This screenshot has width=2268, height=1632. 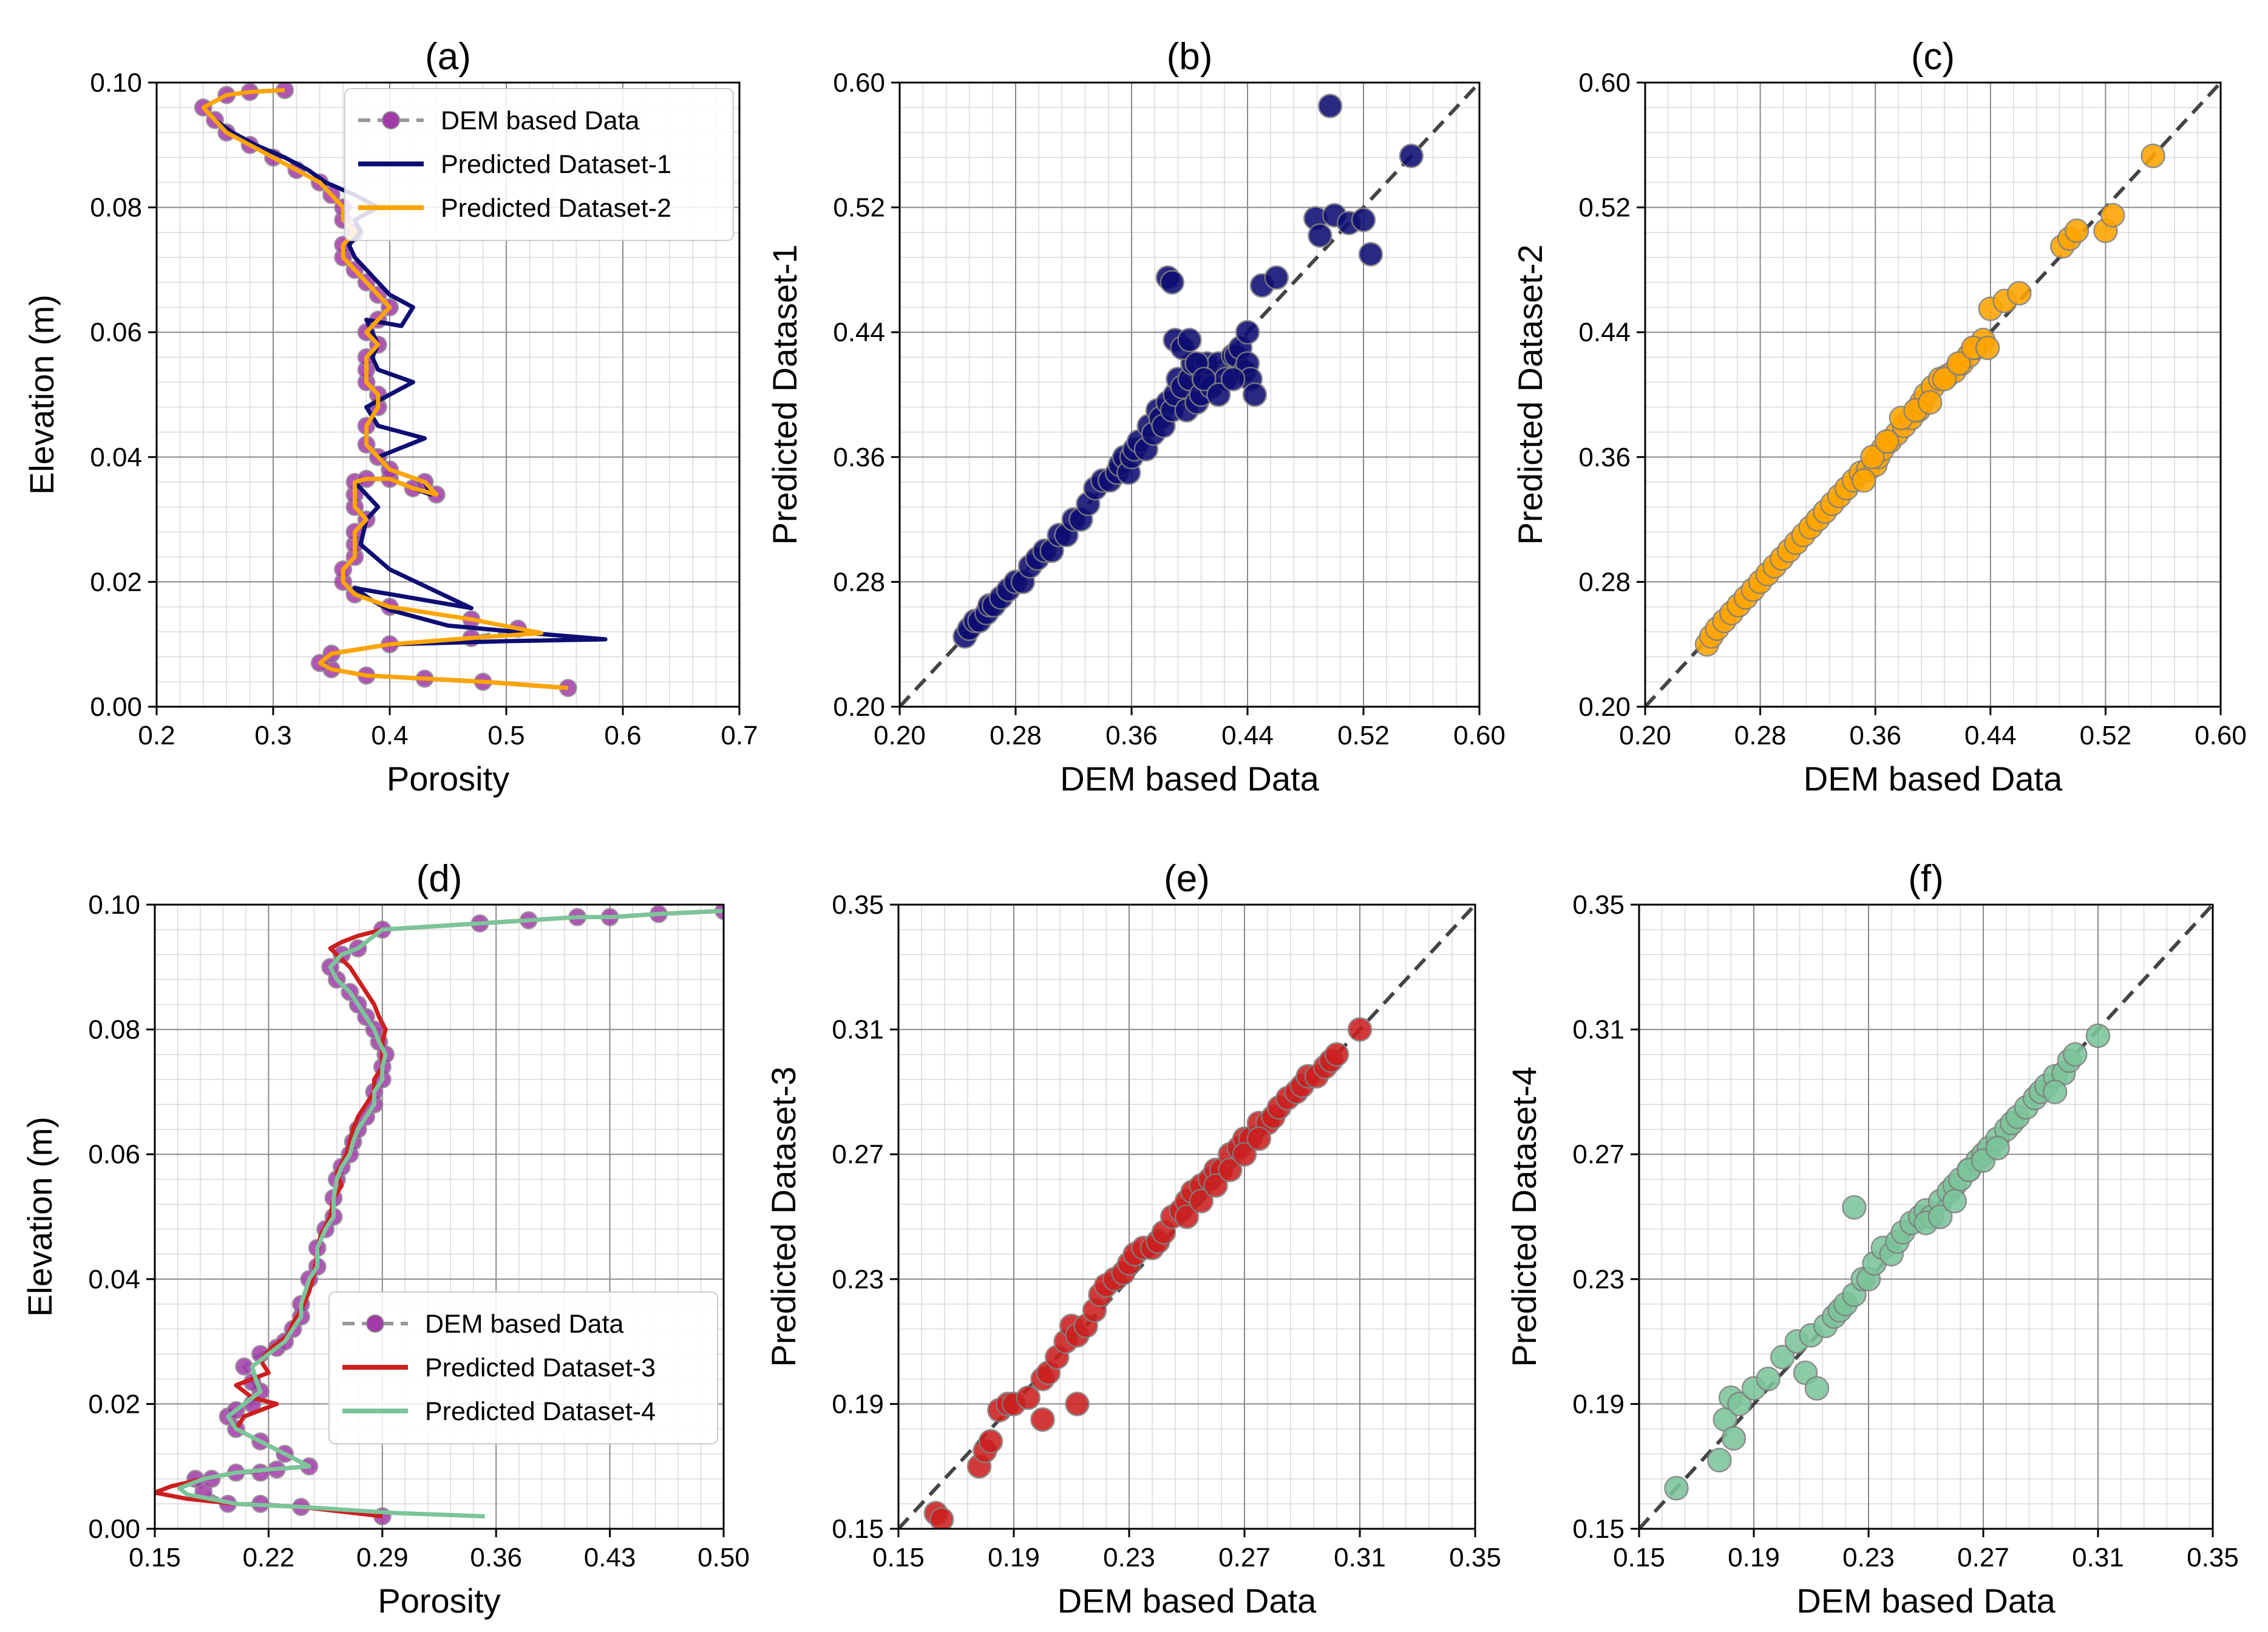 I want to click on panel-title: (c), so click(x=1933, y=57).